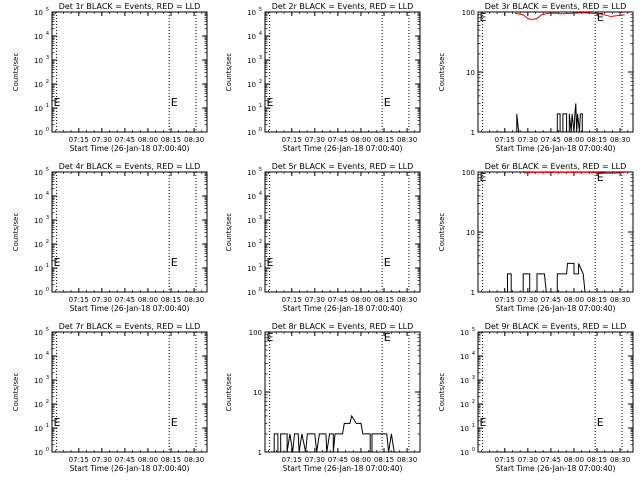 Image resolution: width=640 pixels, height=480 pixels. Describe the element at coordinates (343, 326) in the screenshot. I see `panel-title: Det 8r BLACK = Events, RED = LLD` at that location.